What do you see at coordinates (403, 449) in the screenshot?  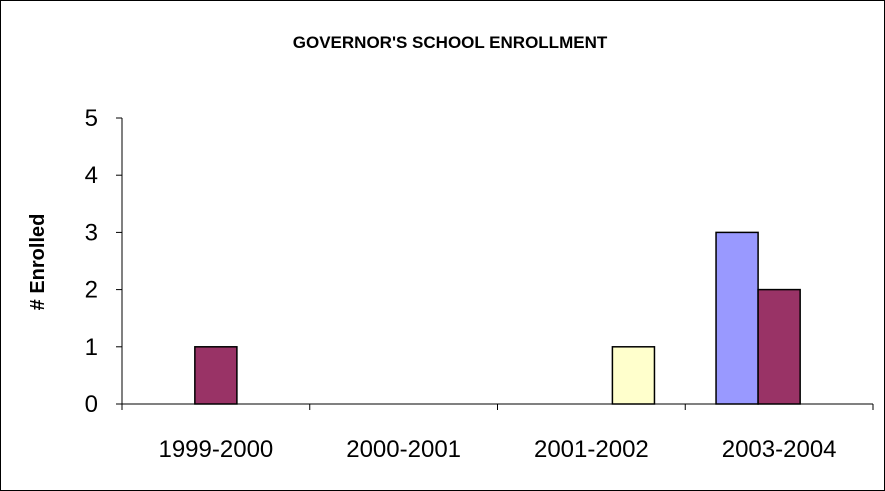 I see `x-tick-label: 2000-2001` at bounding box center [403, 449].